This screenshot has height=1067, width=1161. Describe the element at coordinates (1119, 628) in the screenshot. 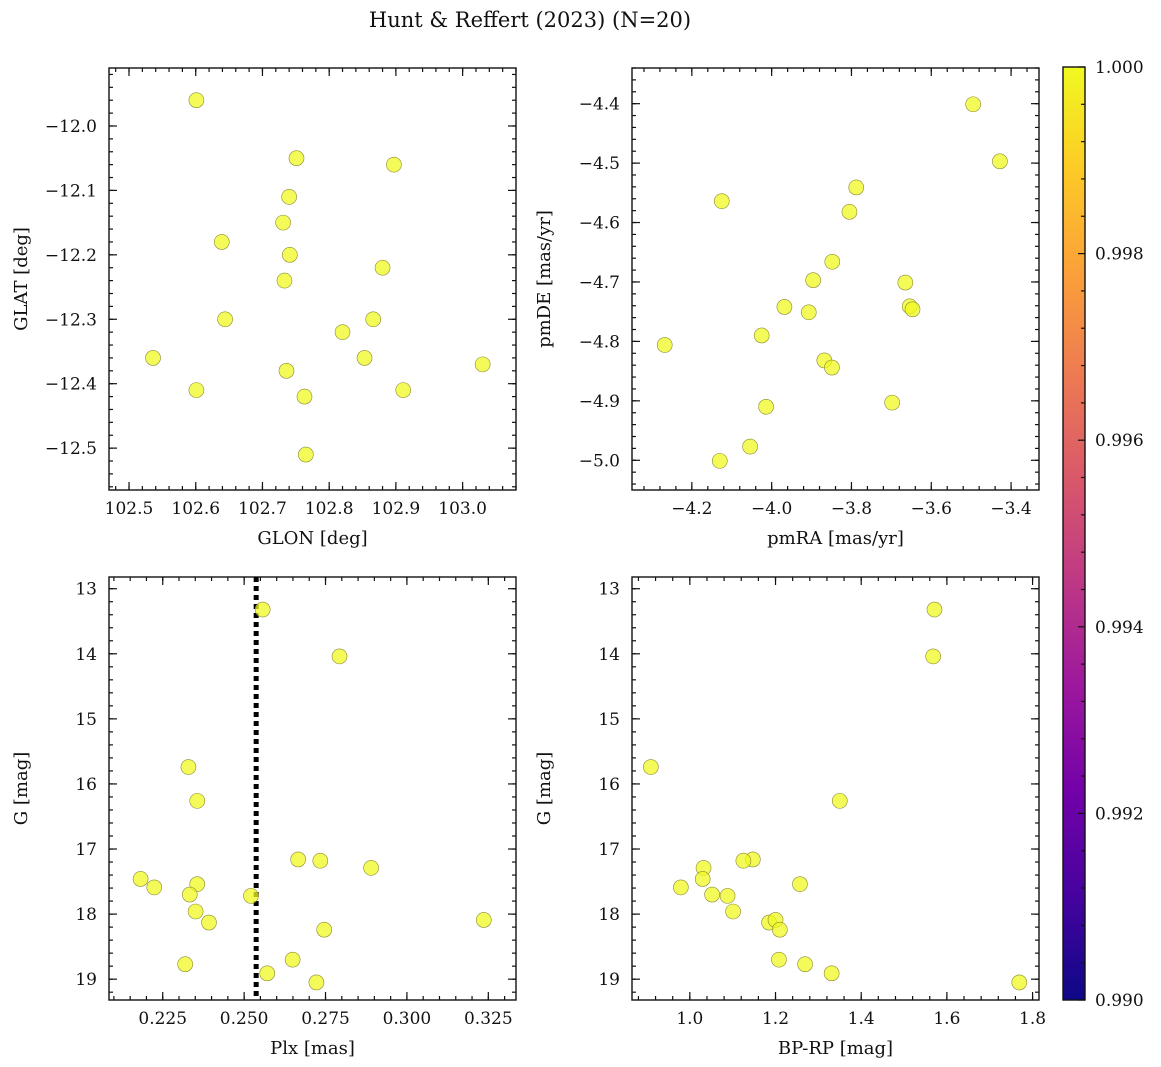

I see `colorbar-tick-label: 0.994` at that location.